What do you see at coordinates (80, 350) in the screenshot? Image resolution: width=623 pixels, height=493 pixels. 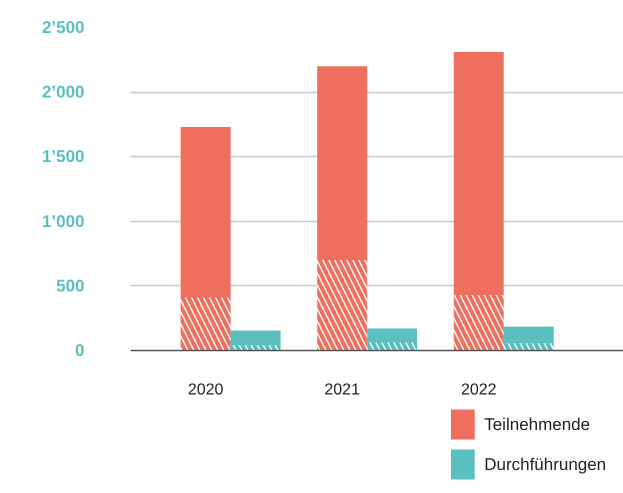 I see `y-tick-label: 0` at bounding box center [80, 350].